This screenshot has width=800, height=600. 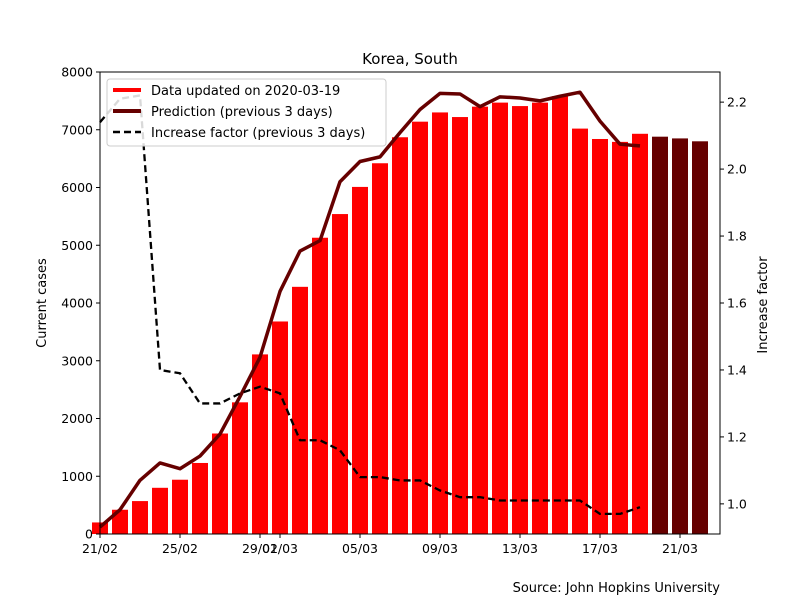 What do you see at coordinates (77, 476) in the screenshot?
I see `y-tick-label-1: 1000` at bounding box center [77, 476].